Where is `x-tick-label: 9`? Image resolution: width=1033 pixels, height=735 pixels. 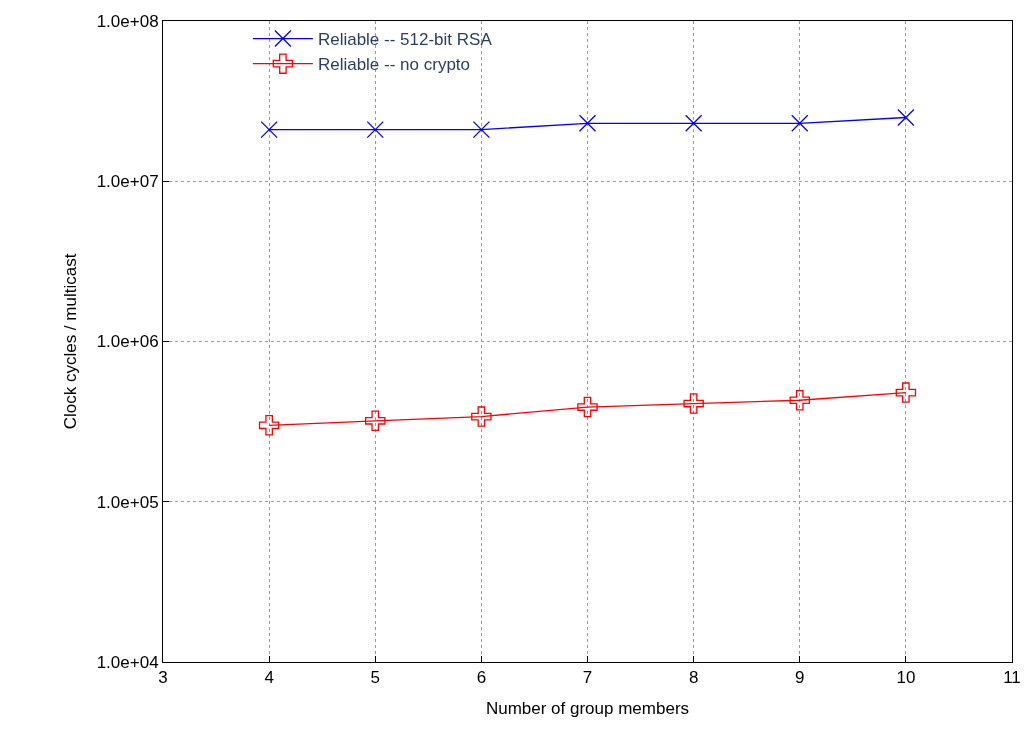 x-tick-label: 9 is located at coordinates (800, 678).